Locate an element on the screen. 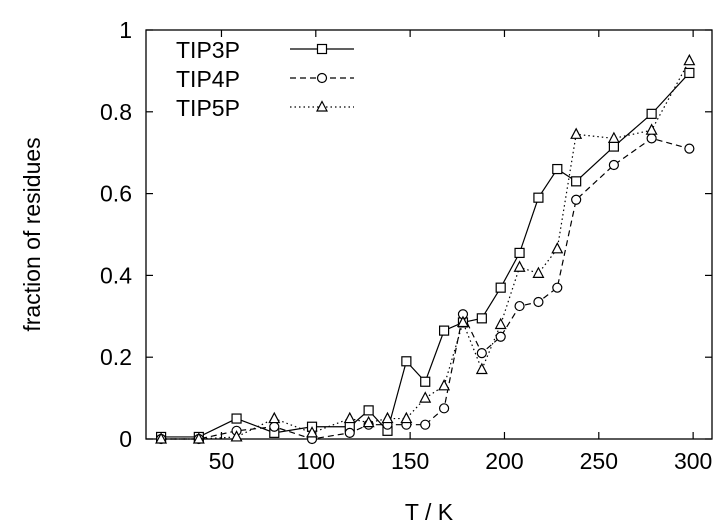 The height and width of the screenshot is (531, 728). y-tick-label: 0.6 is located at coordinates (116, 194).